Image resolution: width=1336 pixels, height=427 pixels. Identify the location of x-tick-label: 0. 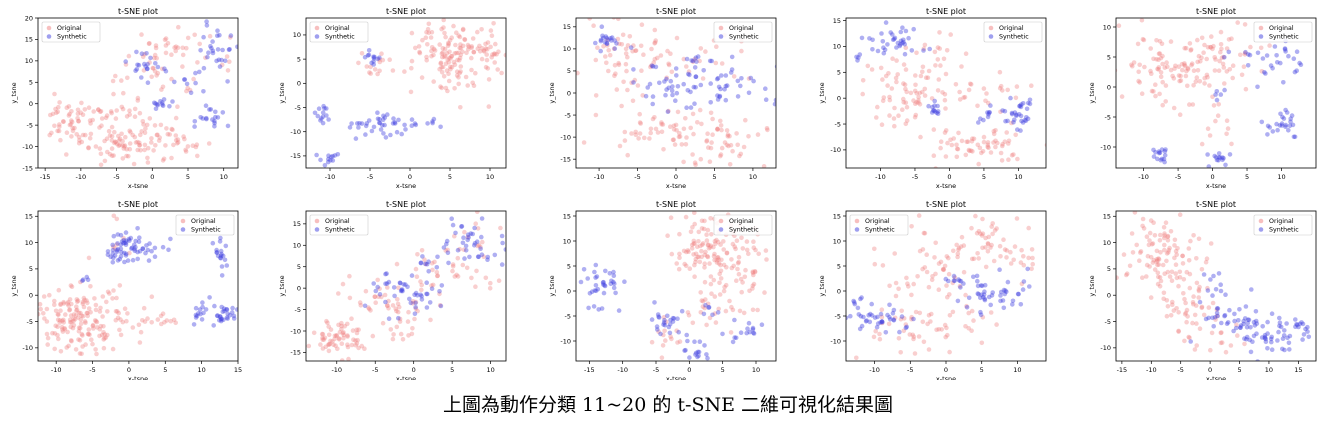
(410, 177).